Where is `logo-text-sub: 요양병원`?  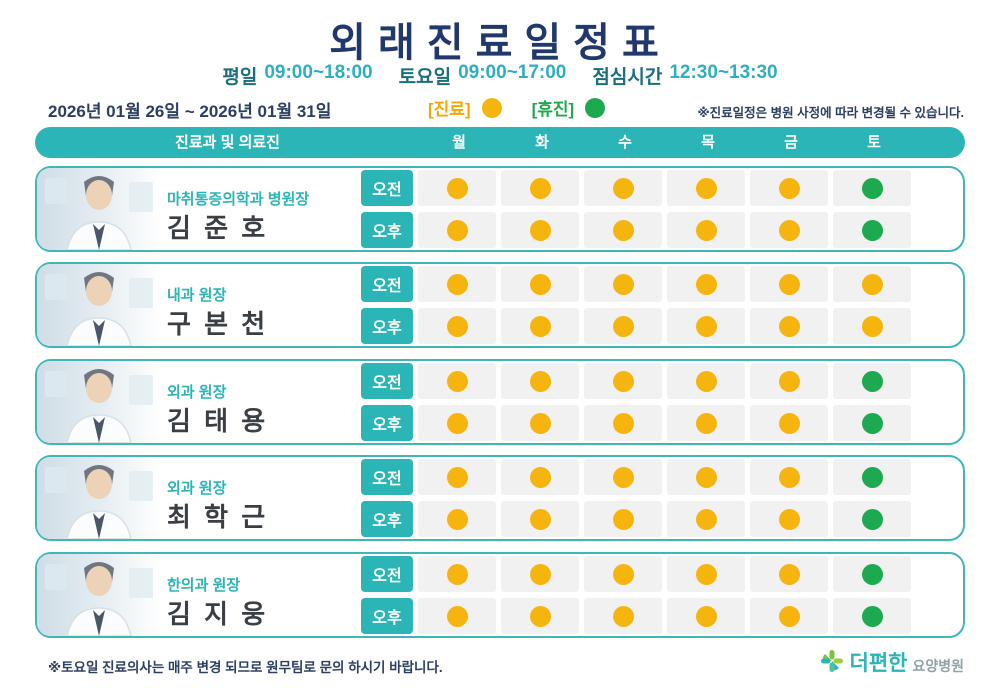 logo-text-sub: 요양병원 is located at coordinates (938, 666).